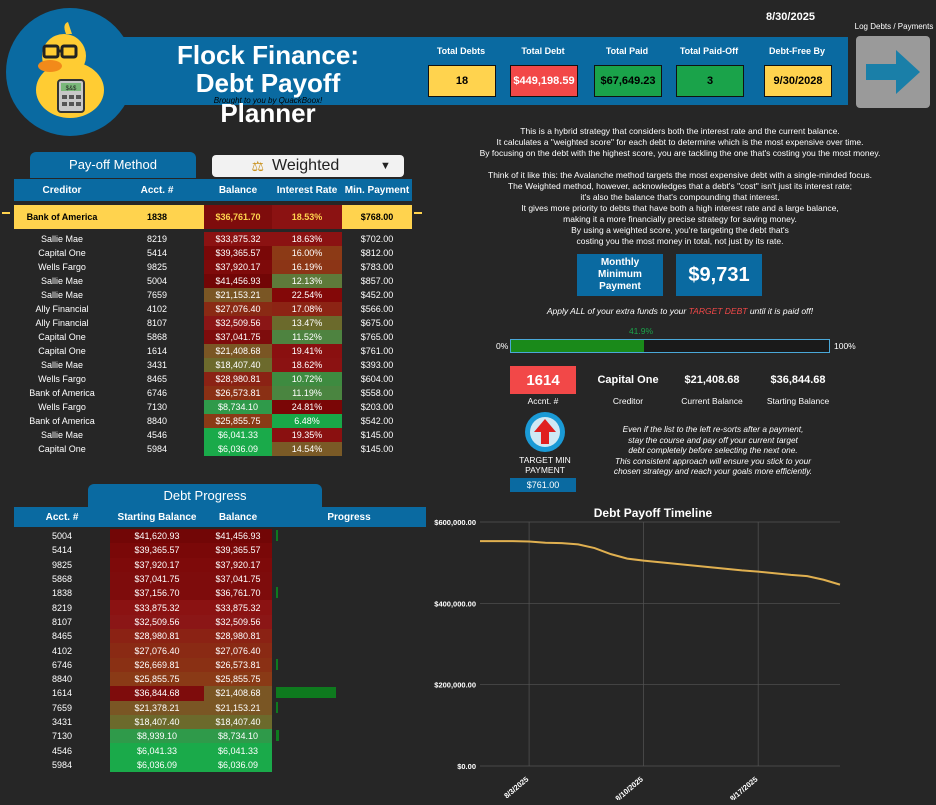 Image resolution: width=936 pixels, height=805 pixels. What do you see at coordinates (238, 636) in the screenshot?
I see `cell-dp-balance: $28,980.81` at bounding box center [238, 636].